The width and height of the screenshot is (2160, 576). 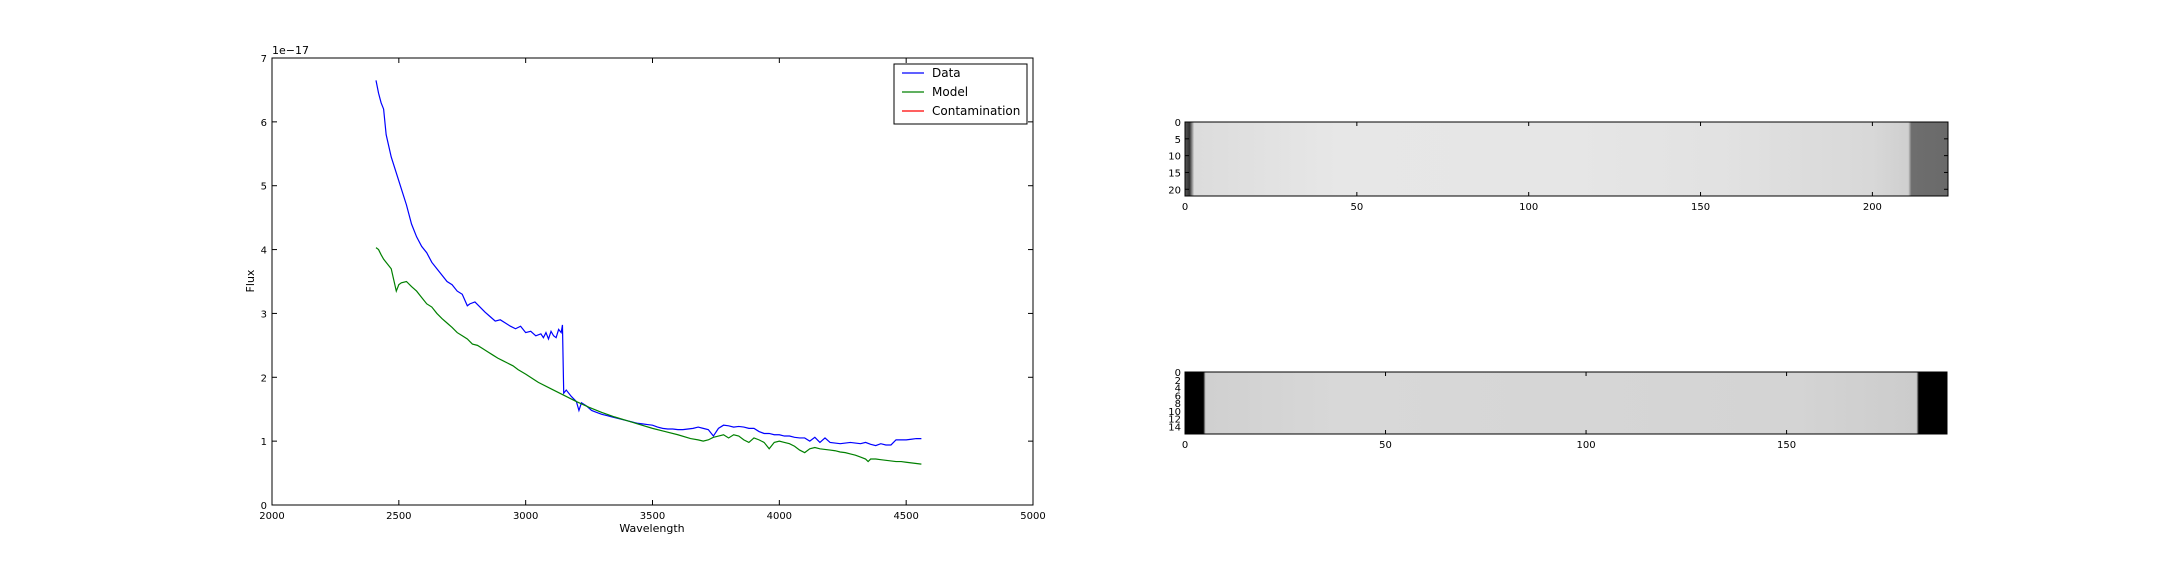 I want to click on y-tick-label: 8, so click(x=1178, y=404).